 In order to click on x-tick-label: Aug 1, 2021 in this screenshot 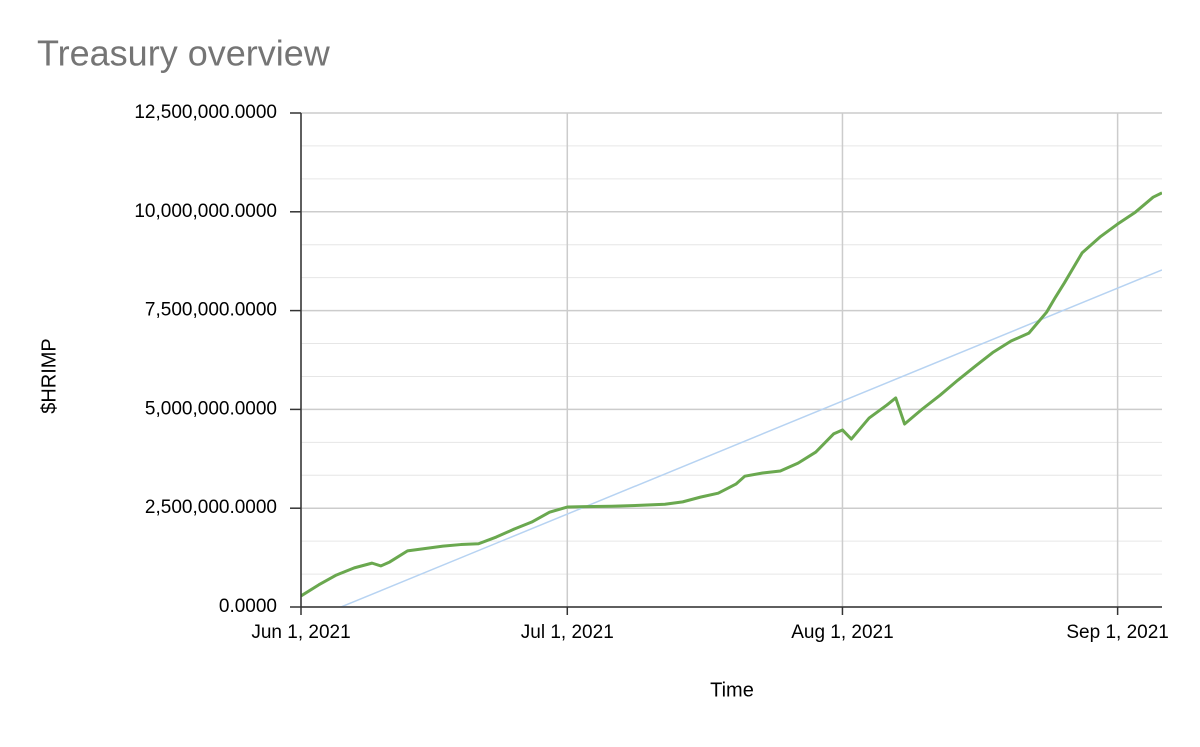, I will do `click(842, 632)`.